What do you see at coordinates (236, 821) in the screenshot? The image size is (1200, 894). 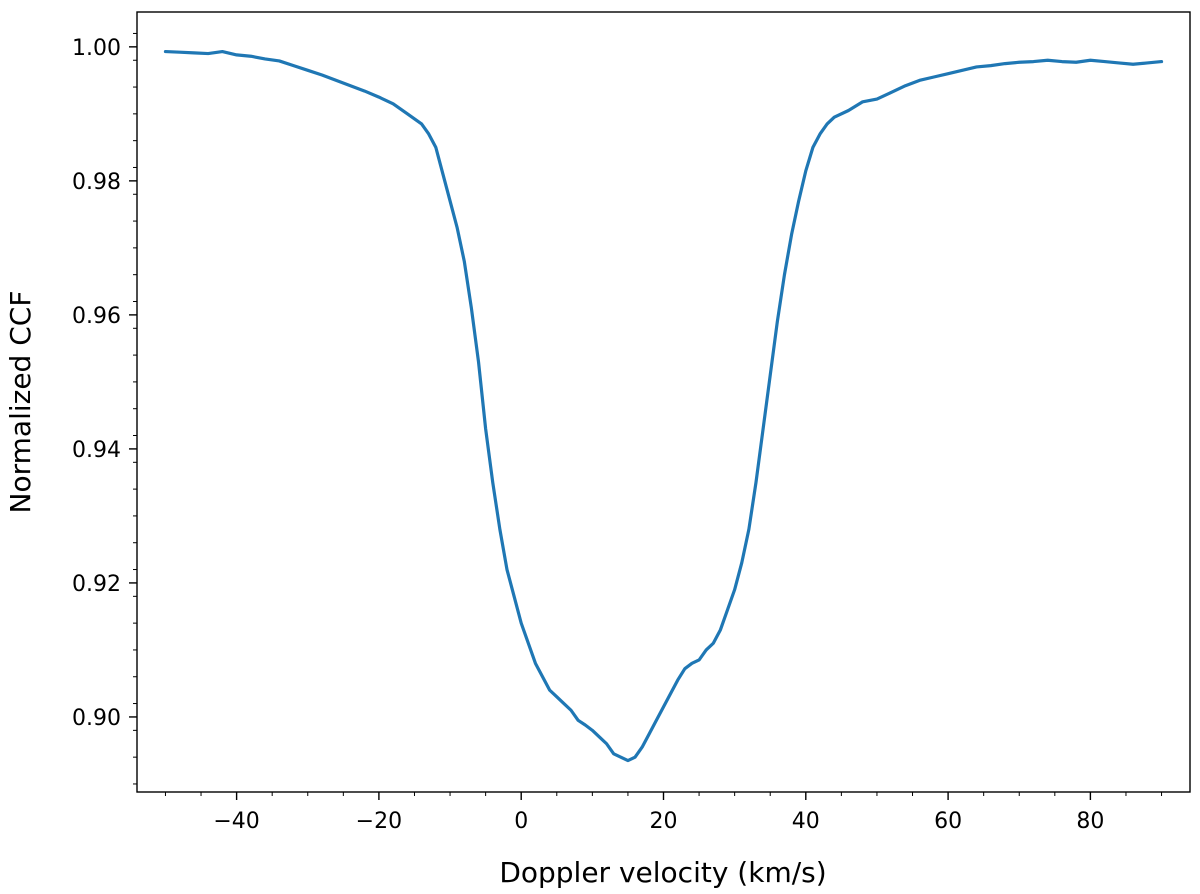 I see `x-tick-label: −40` at bounding box center [236, 821].